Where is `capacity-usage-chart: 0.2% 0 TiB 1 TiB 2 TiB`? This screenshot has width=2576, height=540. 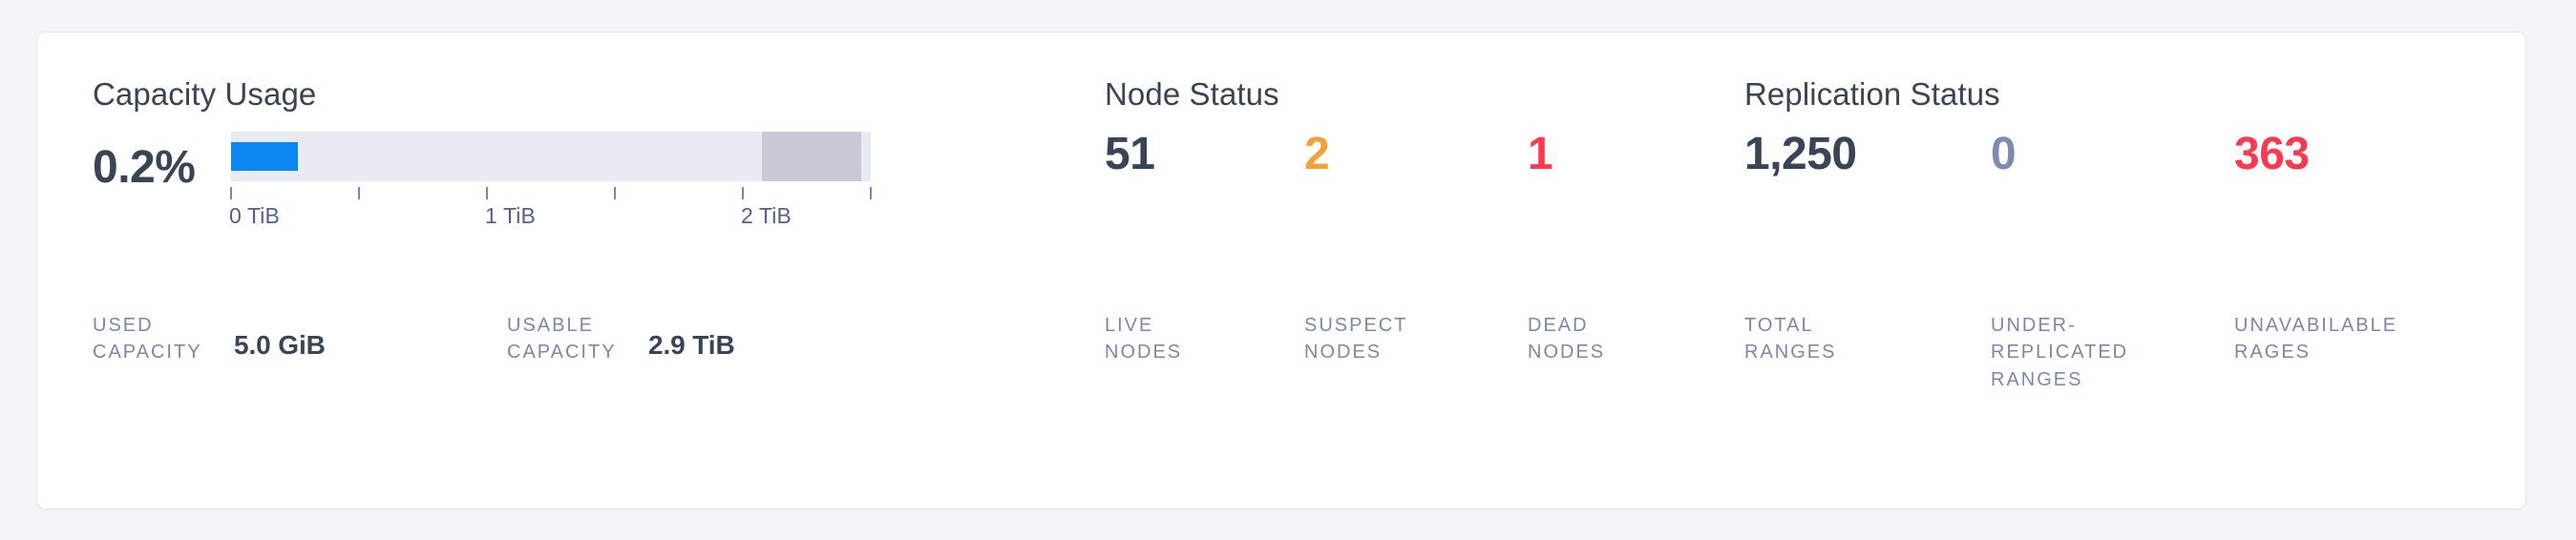 capacity-usage-chart: 0.2% 0 TiB 1 TiB 2 TiB is located at coordinates (599, 184).